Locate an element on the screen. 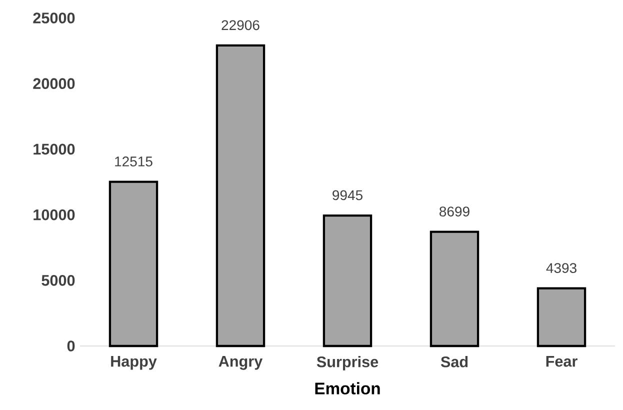 The height and width of the screenshot is (410, 623). x-tick-label: Sad is located at coordinates (454, 362).